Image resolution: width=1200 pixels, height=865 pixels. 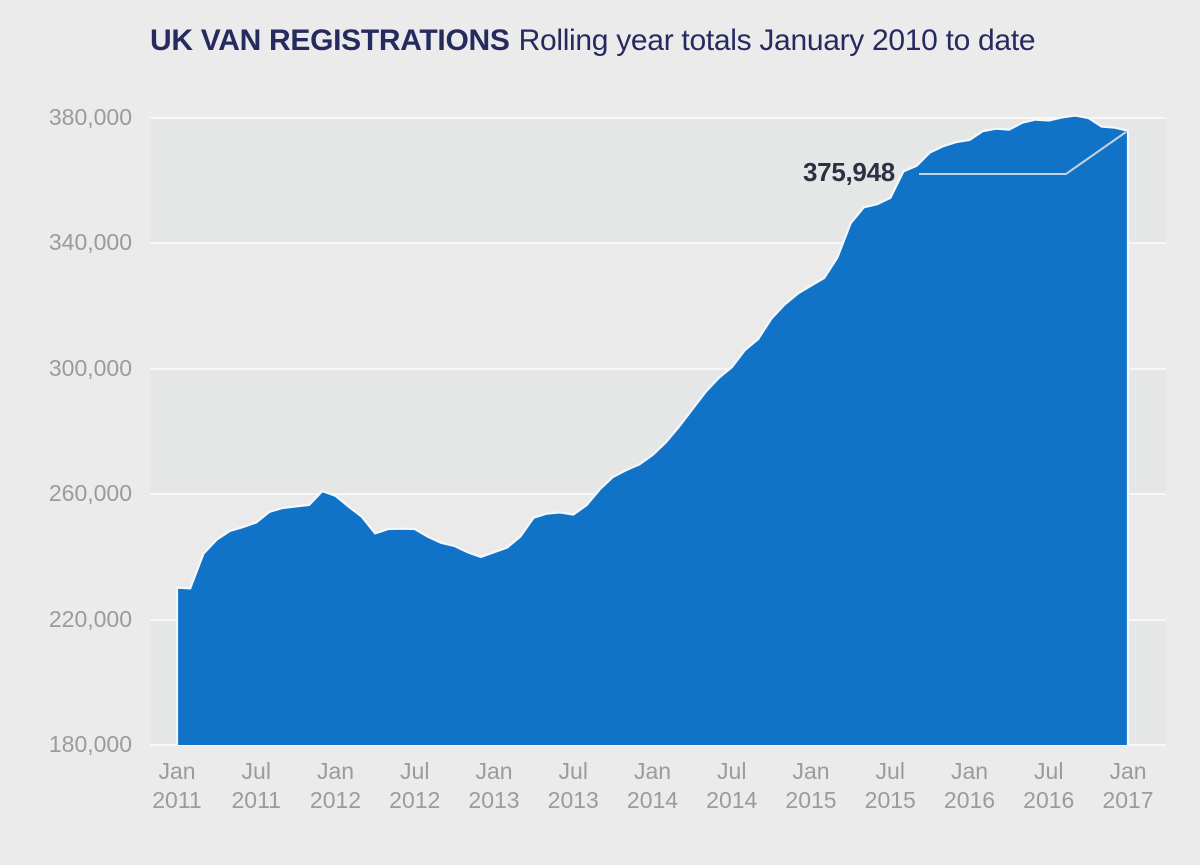 I want to click on y-axis-label: 260,000, so click(x=90, y=493).